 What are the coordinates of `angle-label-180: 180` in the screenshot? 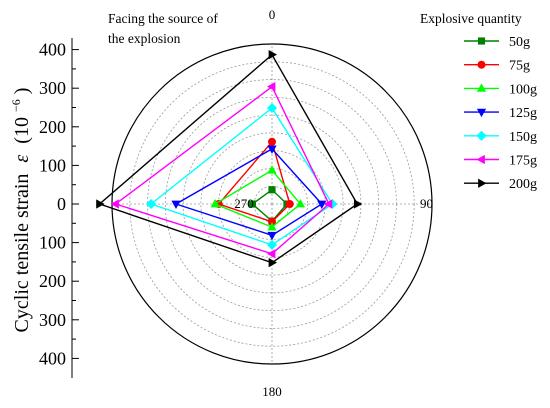 It's located at (272, 391).